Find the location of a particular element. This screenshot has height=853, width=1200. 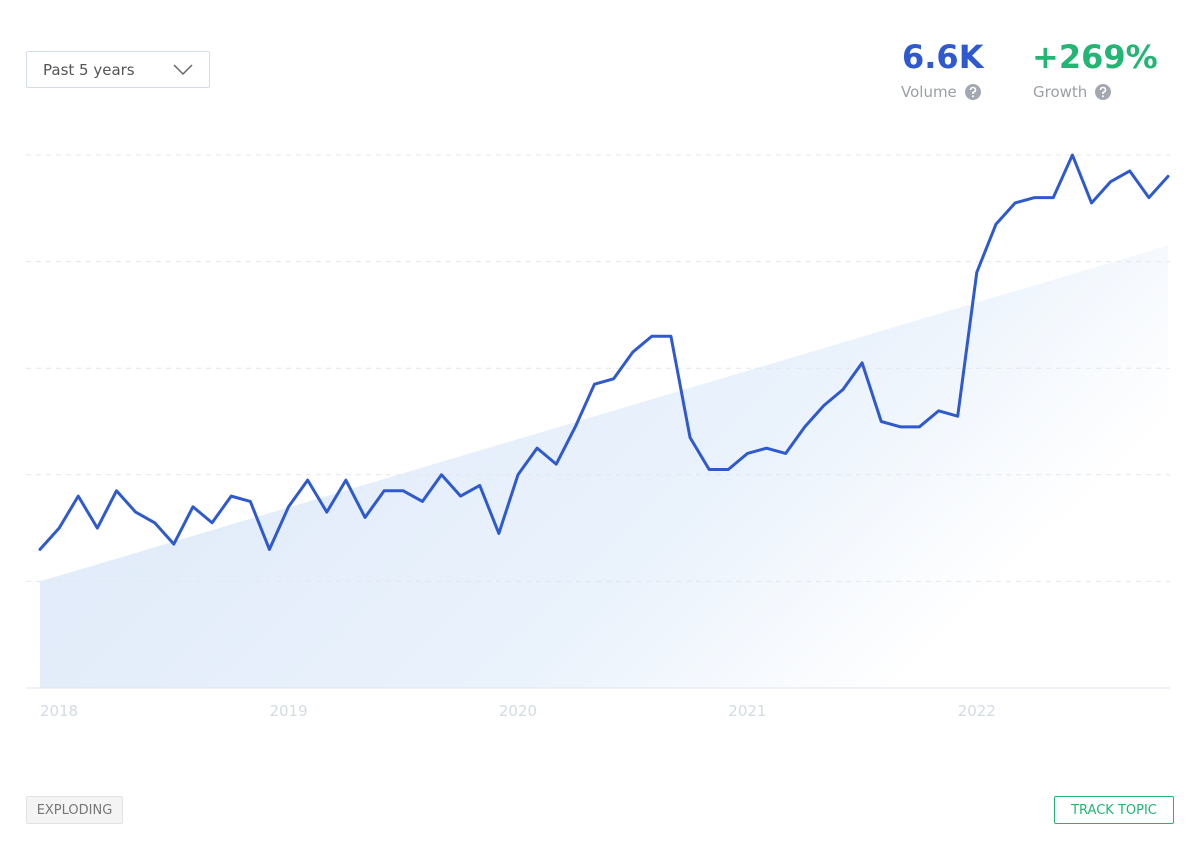

x-tick-label: 2020 is located at coordinates (518, 711).